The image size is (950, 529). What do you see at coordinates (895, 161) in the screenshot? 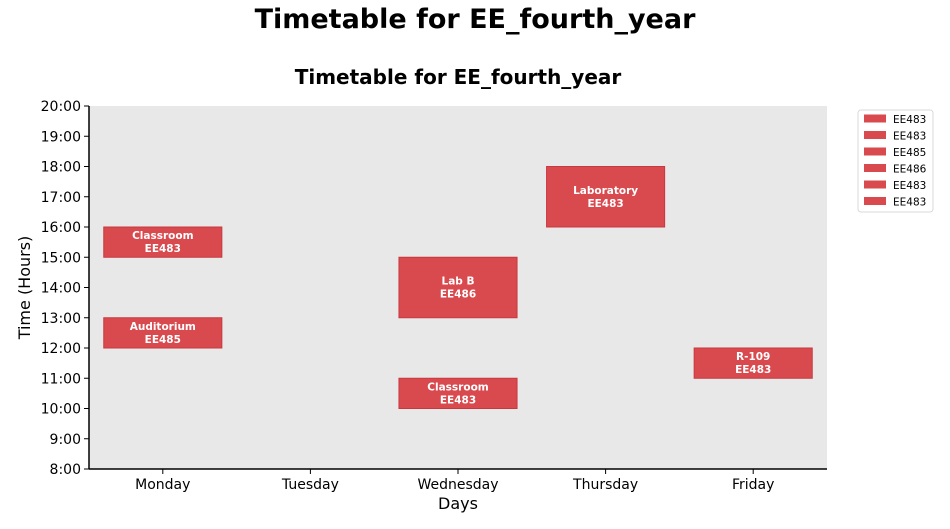
I see `legend: EE483 EE483 EE485 EE486 EE483 EE483` at bounding box center [895, 161].